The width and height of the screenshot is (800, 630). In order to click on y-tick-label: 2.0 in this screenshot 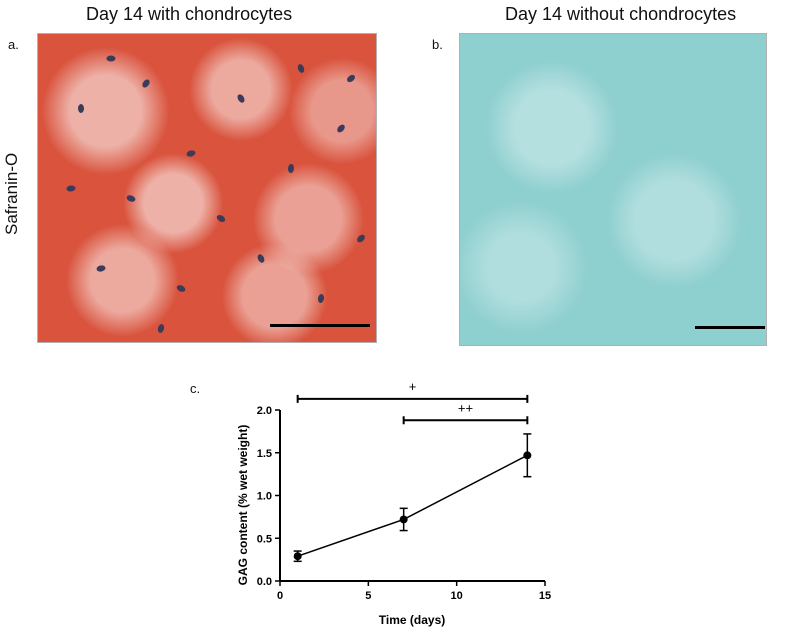, I will do `click(264, 411)`.